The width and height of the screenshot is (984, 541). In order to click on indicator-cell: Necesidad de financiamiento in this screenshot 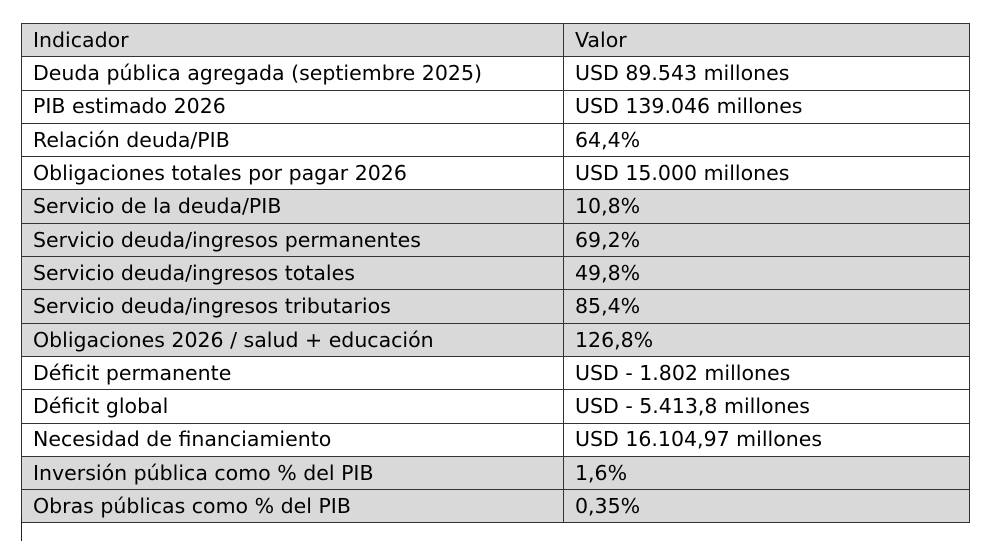, I will do `click(292, 439)`.